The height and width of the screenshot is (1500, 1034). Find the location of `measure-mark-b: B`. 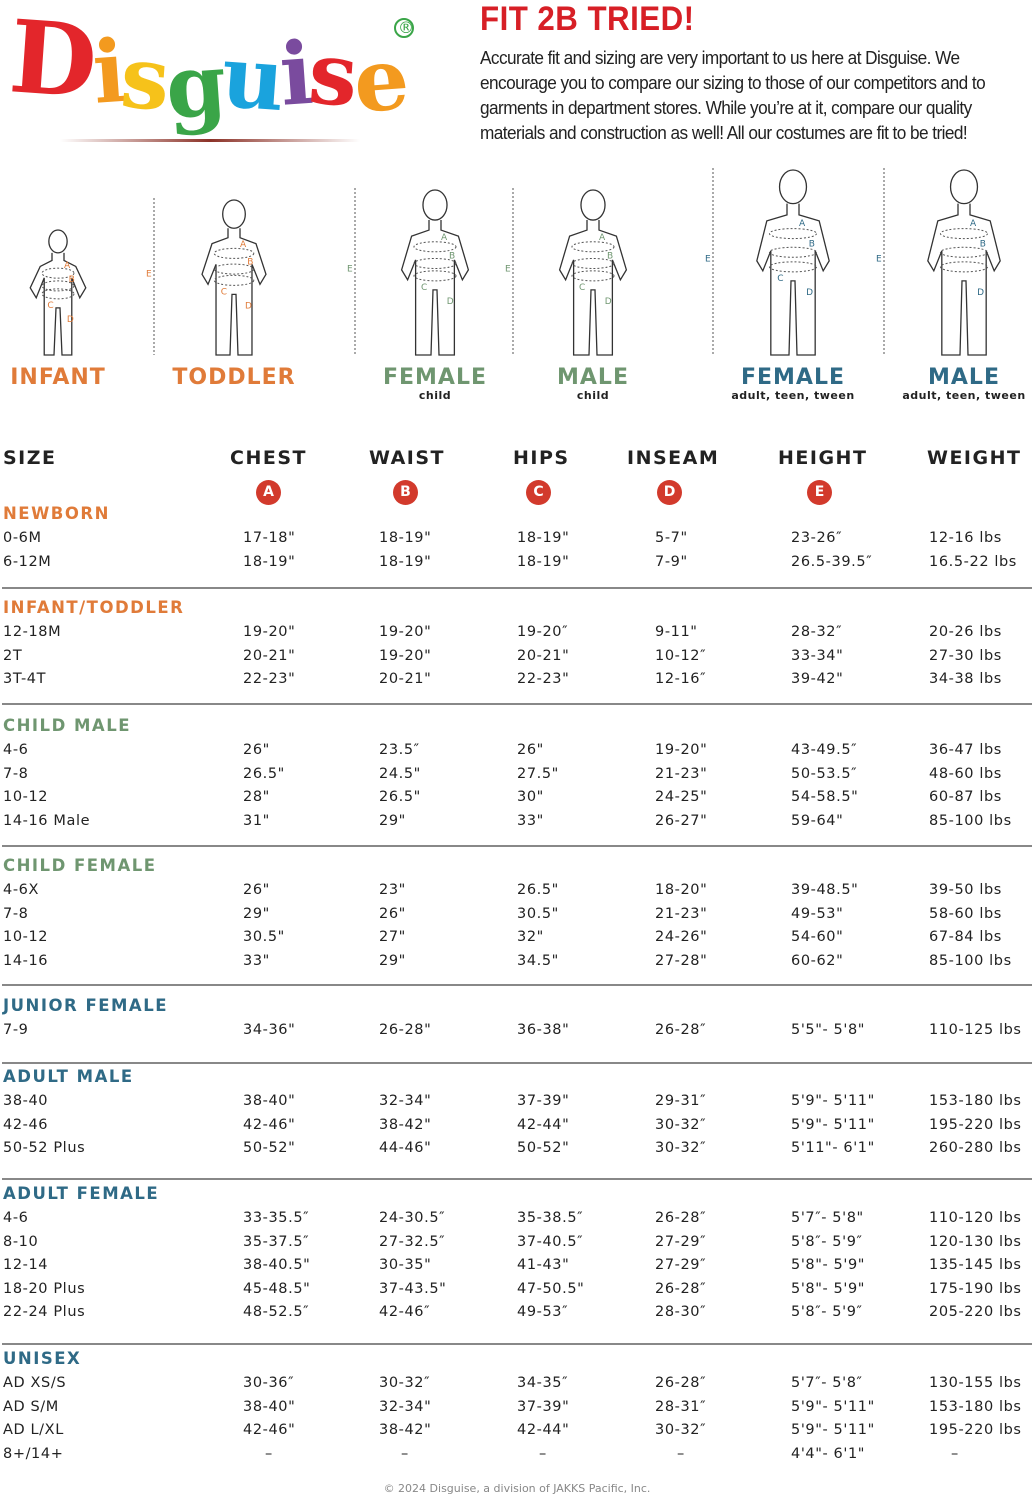

measure-mark-b: B is located at coordinates (72, 280).